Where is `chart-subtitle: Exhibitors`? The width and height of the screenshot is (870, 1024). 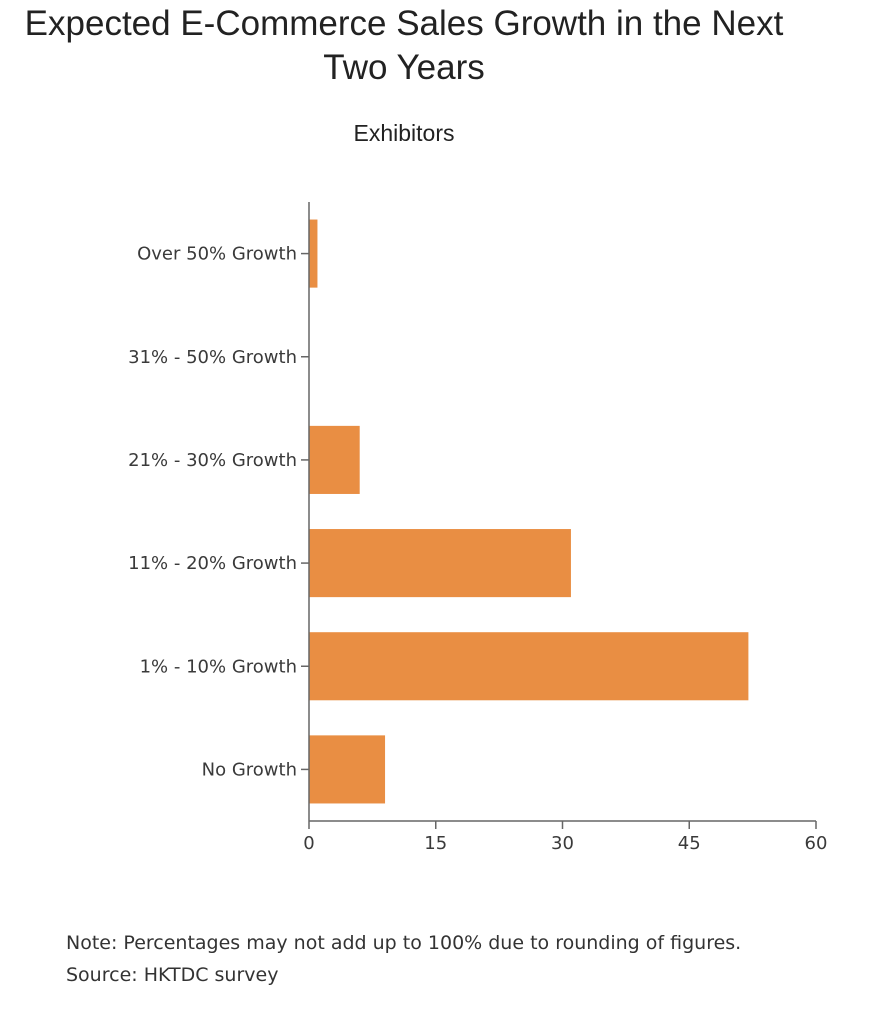
chart-subtitle: Exhibitors is located at coordinates (404, 133).